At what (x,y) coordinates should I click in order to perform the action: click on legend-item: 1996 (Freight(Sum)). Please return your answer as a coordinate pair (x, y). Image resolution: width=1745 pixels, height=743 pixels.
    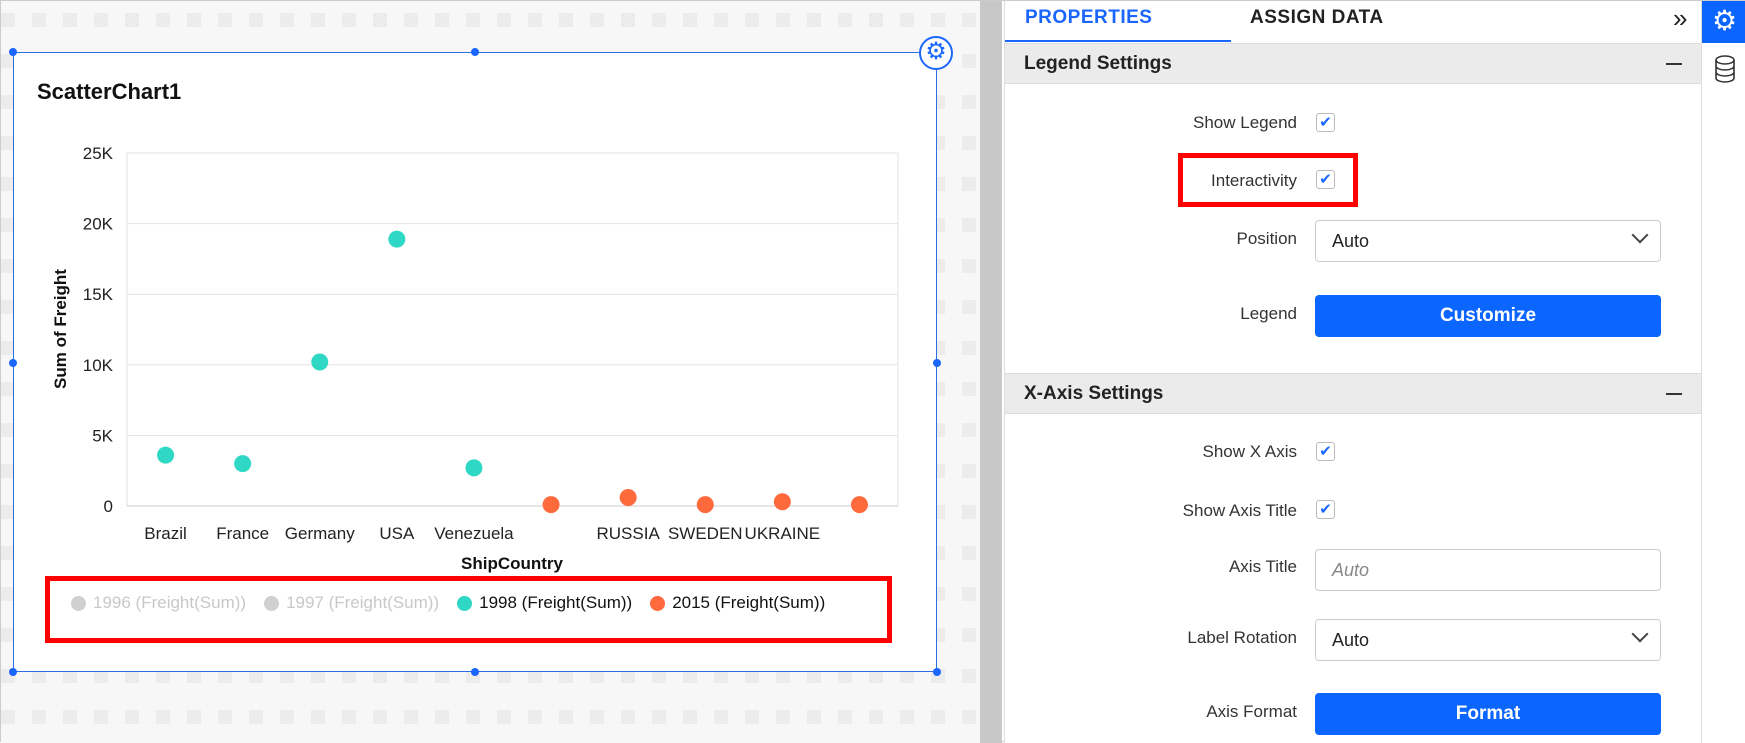
    Looking at the image, I should click on (158, 603).